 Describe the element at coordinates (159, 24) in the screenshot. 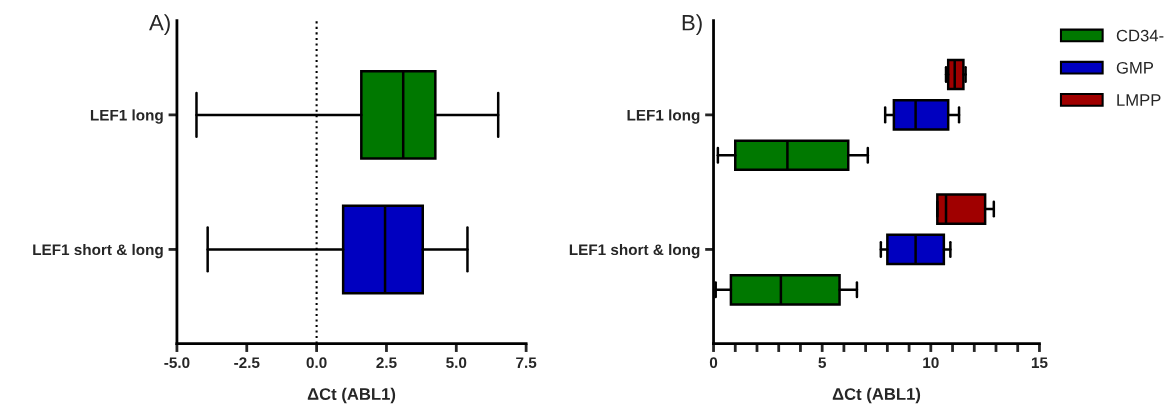

I see `chart-title: A)` at that location.